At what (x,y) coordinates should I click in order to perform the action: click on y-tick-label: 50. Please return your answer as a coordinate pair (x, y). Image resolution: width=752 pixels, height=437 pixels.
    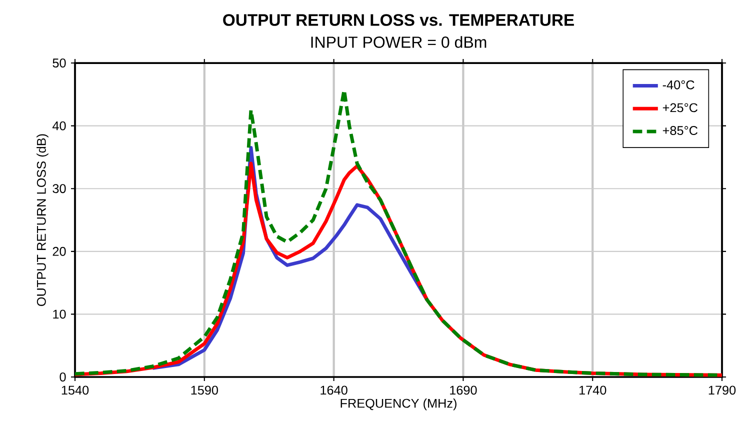
    Looking at the image, I should click on (59, 63).